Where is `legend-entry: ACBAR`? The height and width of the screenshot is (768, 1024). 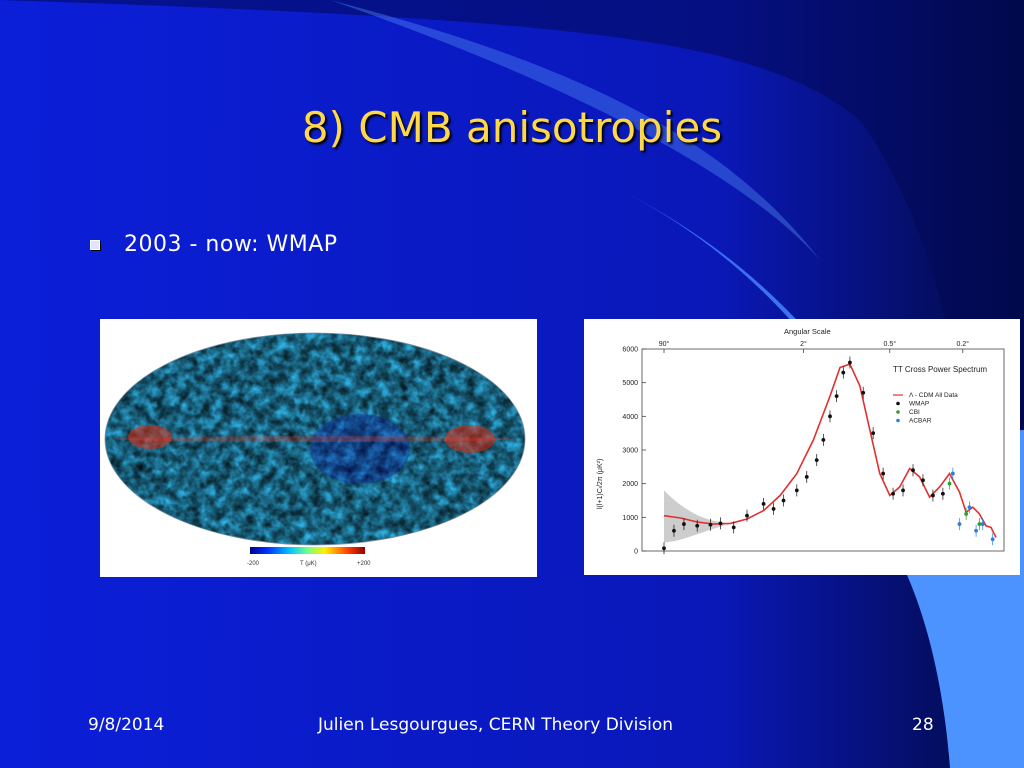
legend-entry: ACBAR is located at coordinates (920, 421).